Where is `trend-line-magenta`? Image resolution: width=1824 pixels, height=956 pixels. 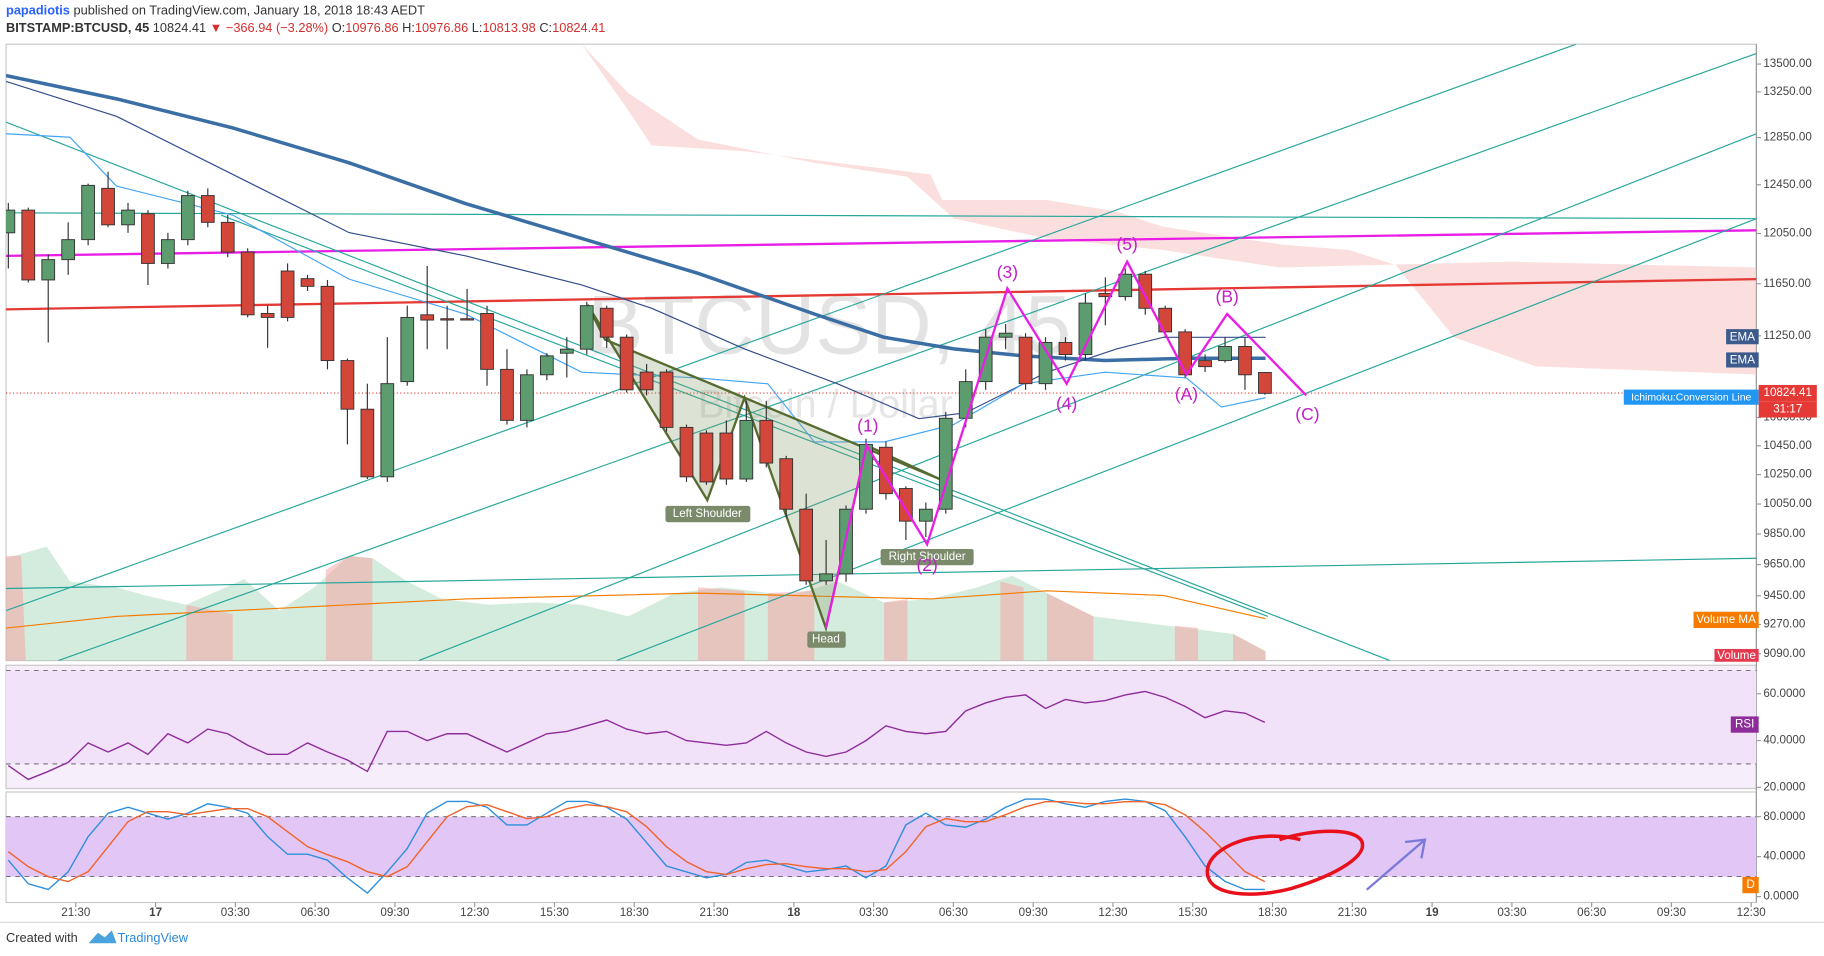 trend-line-magenta is located at coordinates (881, 243).